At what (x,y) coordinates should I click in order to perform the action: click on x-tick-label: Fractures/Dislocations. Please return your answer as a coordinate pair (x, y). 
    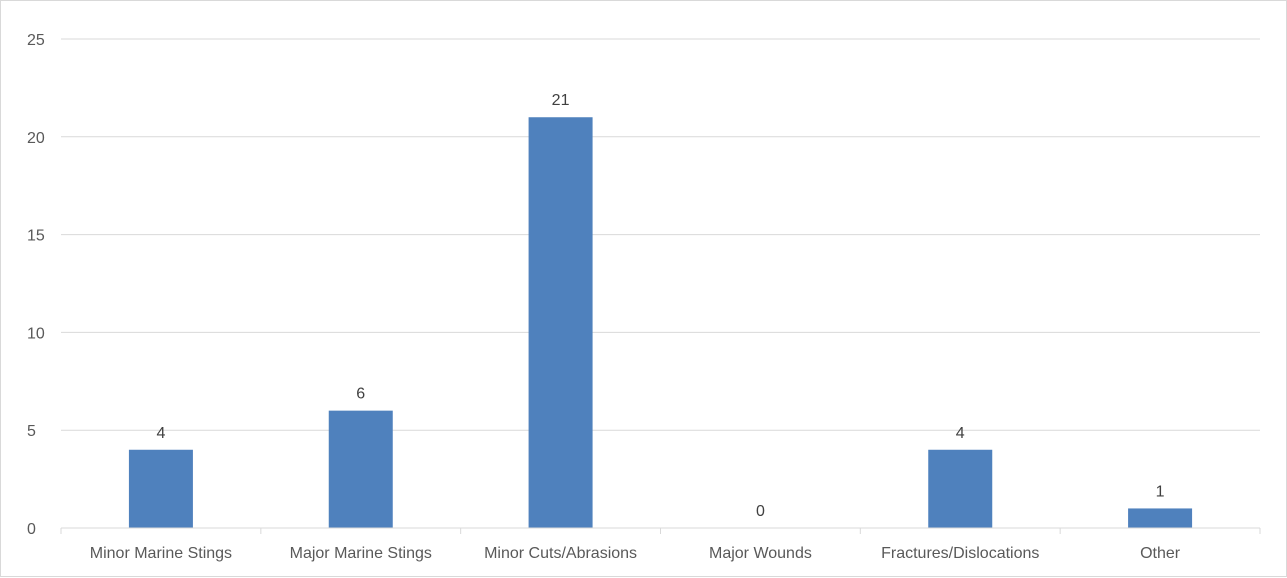
    Looking at the image, I should click on (960, 553).